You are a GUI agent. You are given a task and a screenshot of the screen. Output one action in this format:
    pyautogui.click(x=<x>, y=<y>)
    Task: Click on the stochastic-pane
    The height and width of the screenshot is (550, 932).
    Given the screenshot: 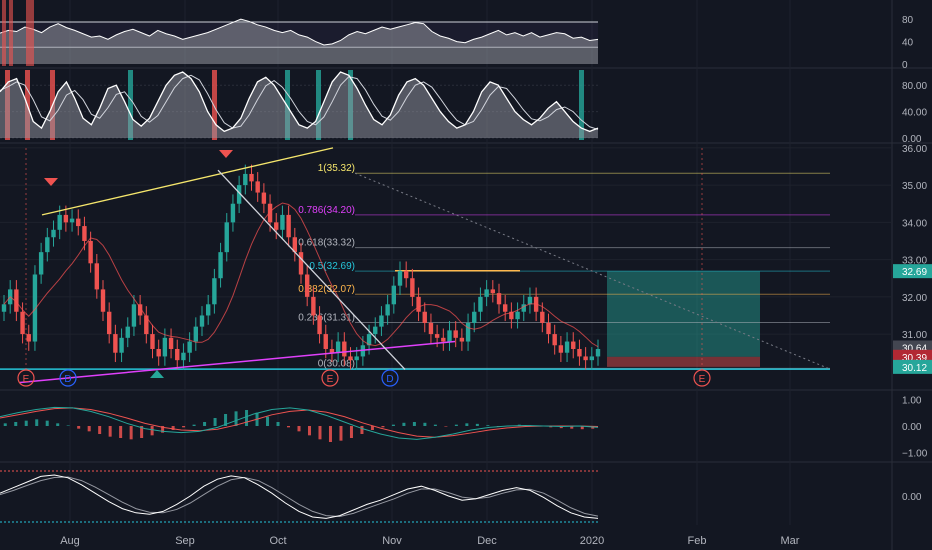 What is the action you would take?
    pyautogui.click(x=299, y=105)
    